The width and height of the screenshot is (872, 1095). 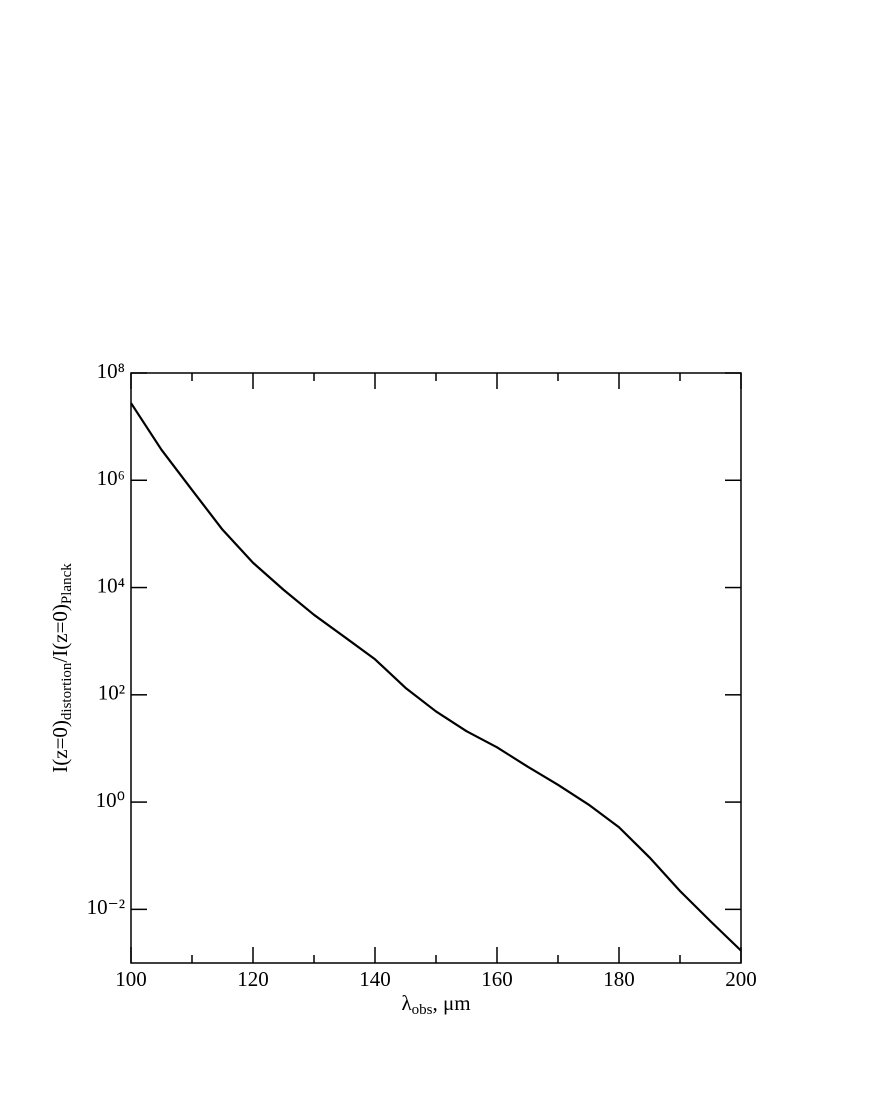 I want to click on x-tick-label: 200, so click(x=741, y=979).